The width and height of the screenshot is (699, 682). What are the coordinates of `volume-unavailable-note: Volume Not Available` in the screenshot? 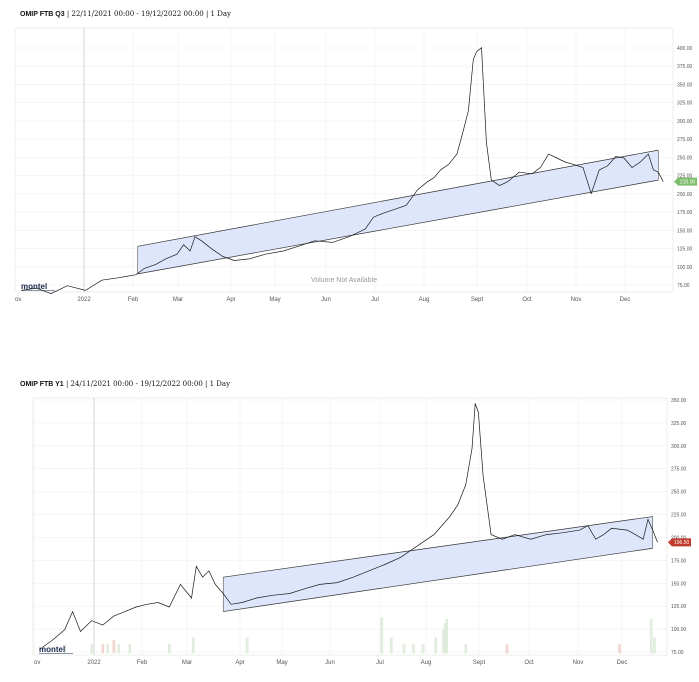 It's located at (344, 280).